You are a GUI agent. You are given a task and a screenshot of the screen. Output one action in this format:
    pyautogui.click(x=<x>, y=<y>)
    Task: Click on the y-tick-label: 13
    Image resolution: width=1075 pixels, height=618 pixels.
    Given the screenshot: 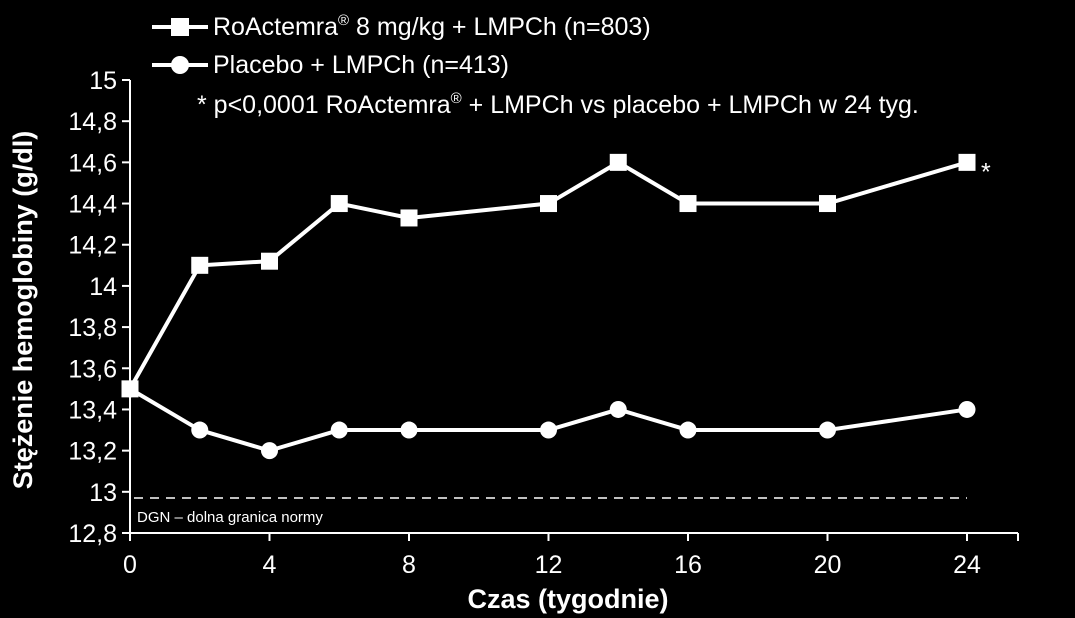 What is the action you would take?
    pyautogui.click(x=103, y=493)
    